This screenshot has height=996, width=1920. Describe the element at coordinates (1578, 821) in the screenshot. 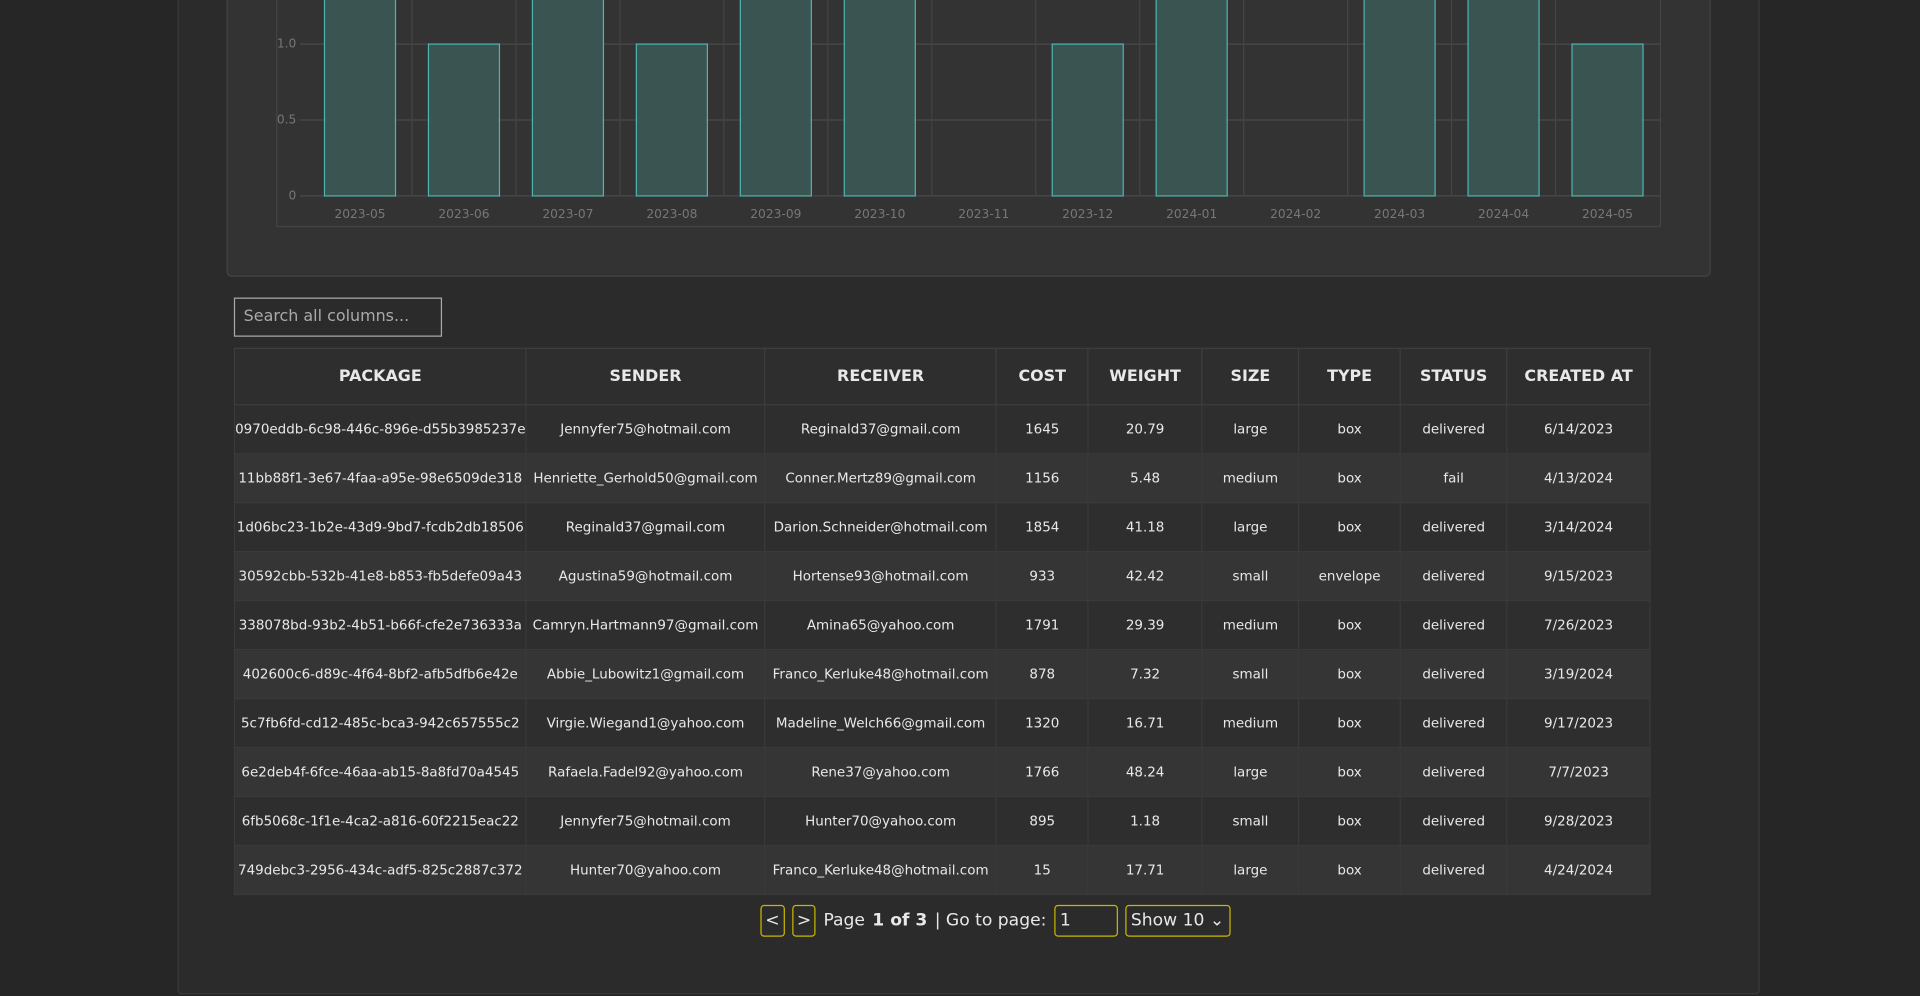

I see `table-cell: 9/28/2023` at that location.